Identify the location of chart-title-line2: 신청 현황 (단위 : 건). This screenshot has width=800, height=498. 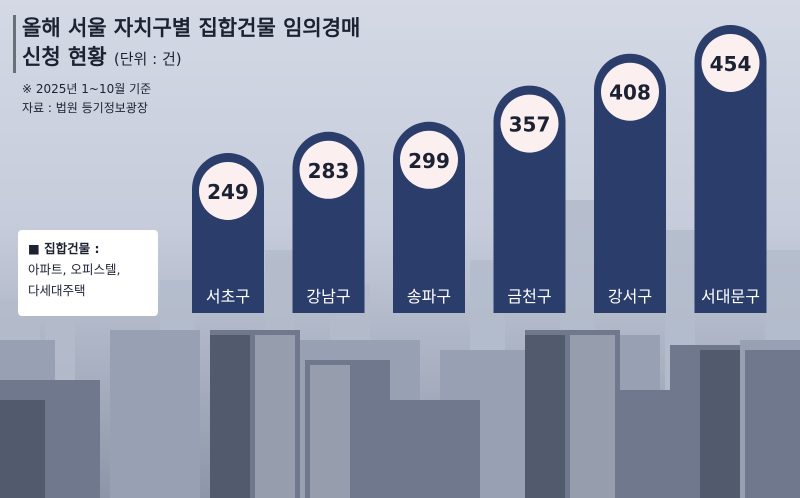
(102, 58).